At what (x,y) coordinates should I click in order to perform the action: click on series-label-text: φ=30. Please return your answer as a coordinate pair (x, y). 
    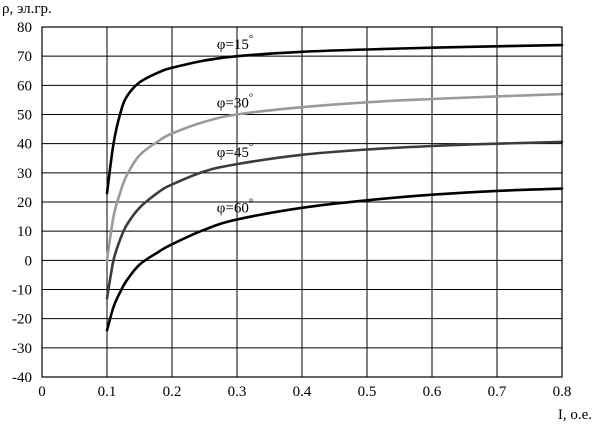
    Looking at the image, I should click on (233, 104).